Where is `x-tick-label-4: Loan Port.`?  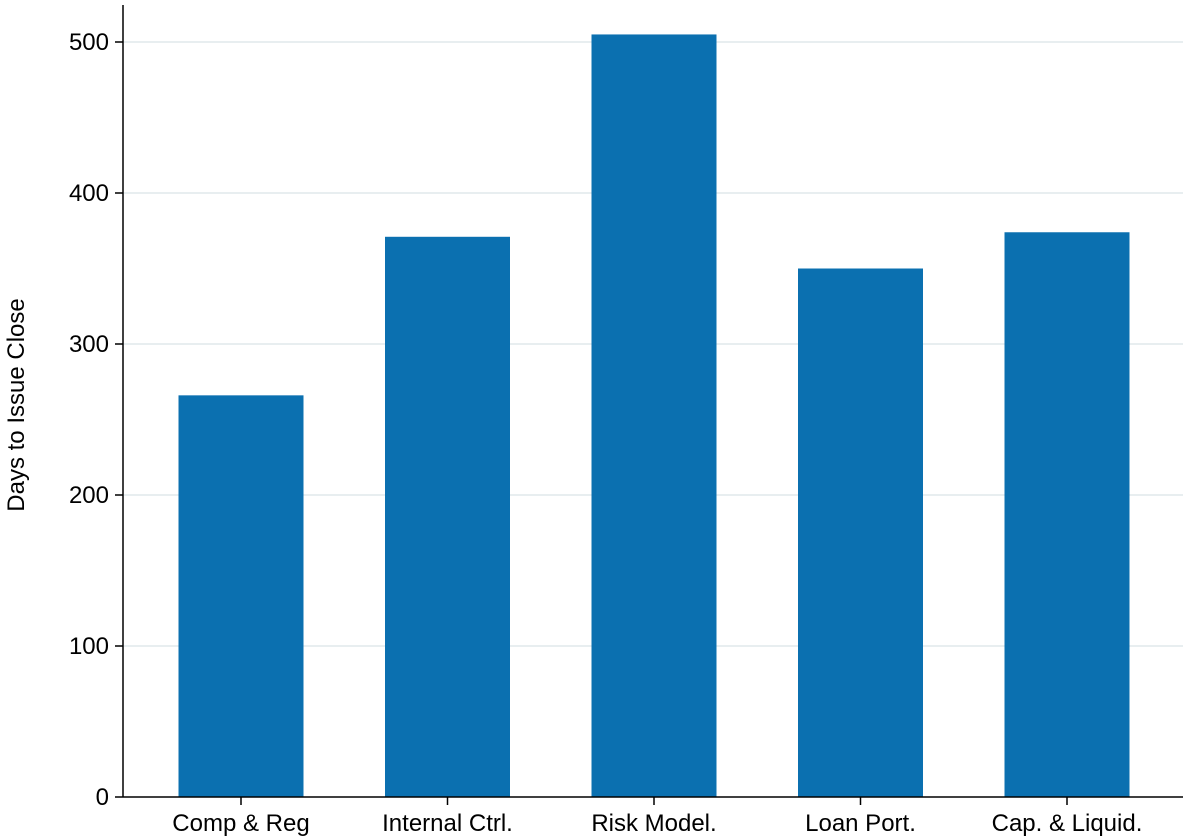 x-tick-label-4: Loan Port. is located at coordinates (860, 823).